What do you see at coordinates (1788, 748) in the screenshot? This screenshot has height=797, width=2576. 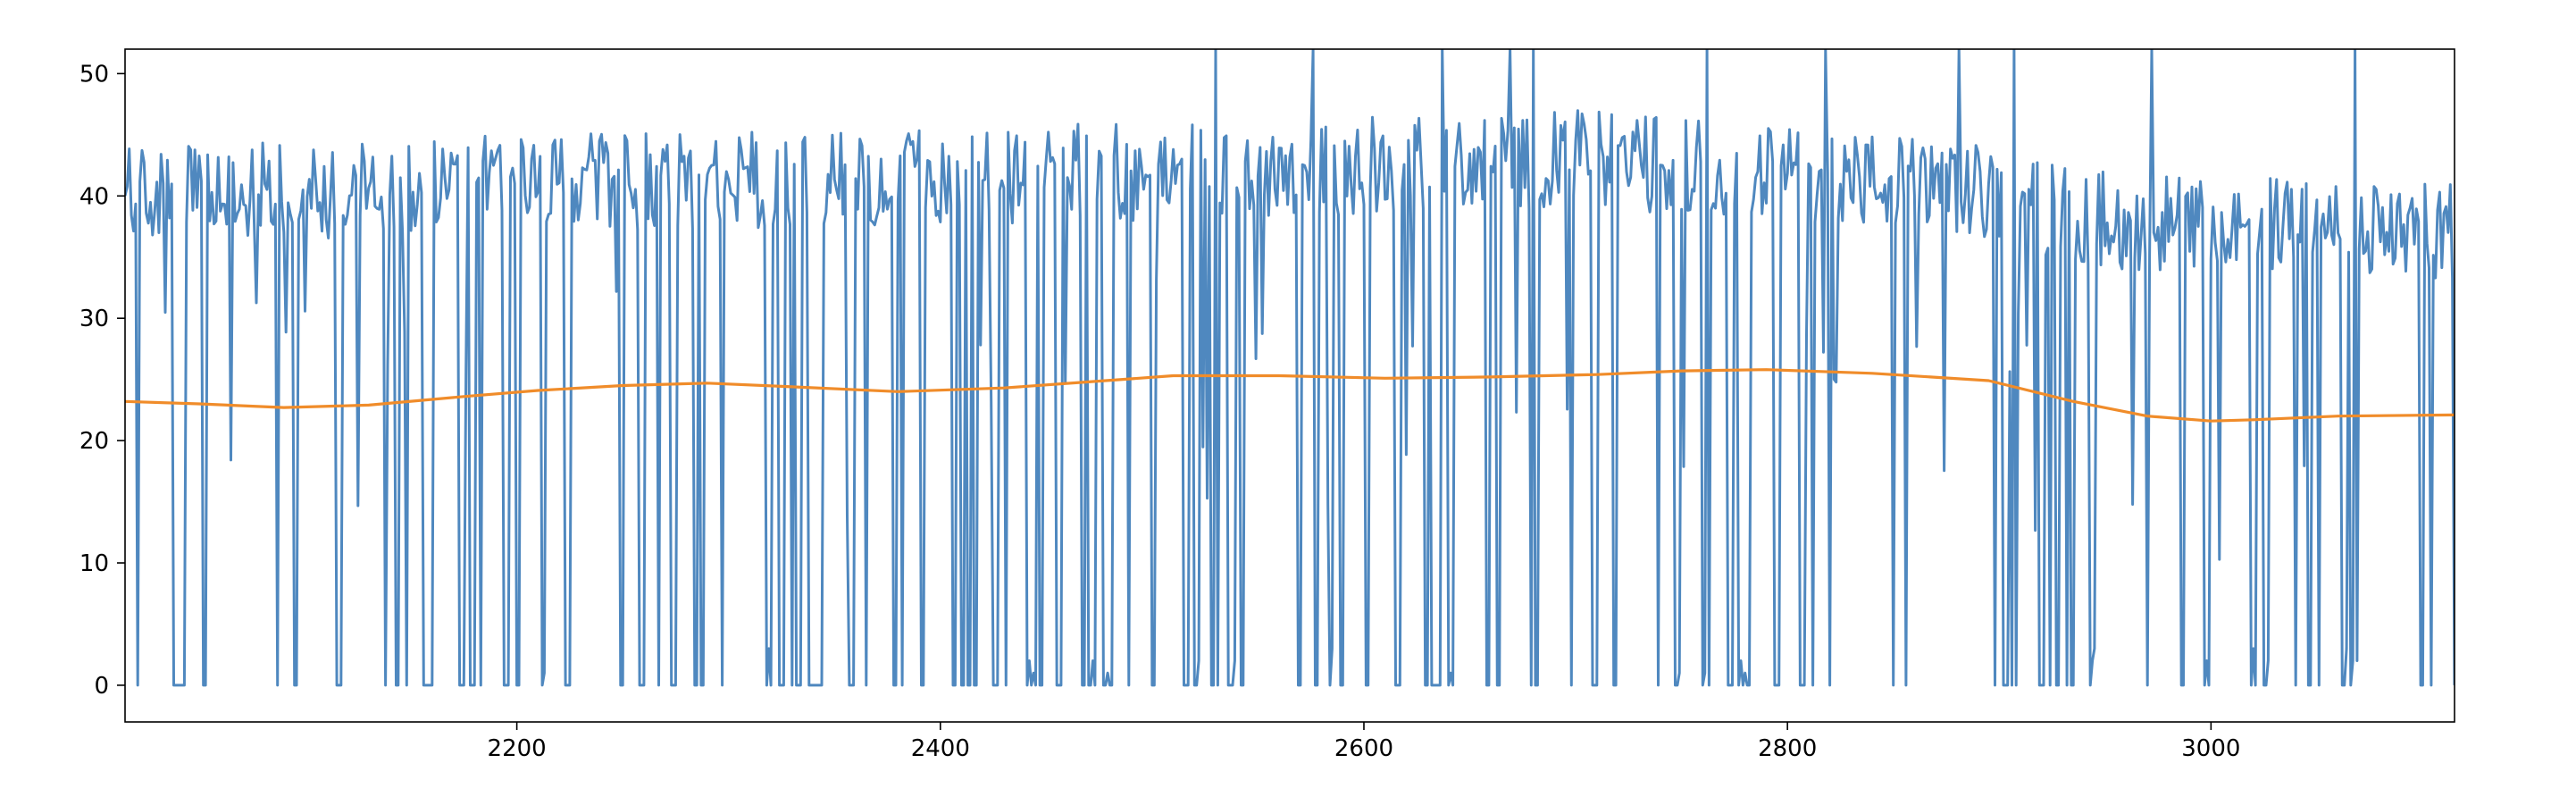 I see `x-tick-label-2800: 2800` at bounding box center [1788, 748].